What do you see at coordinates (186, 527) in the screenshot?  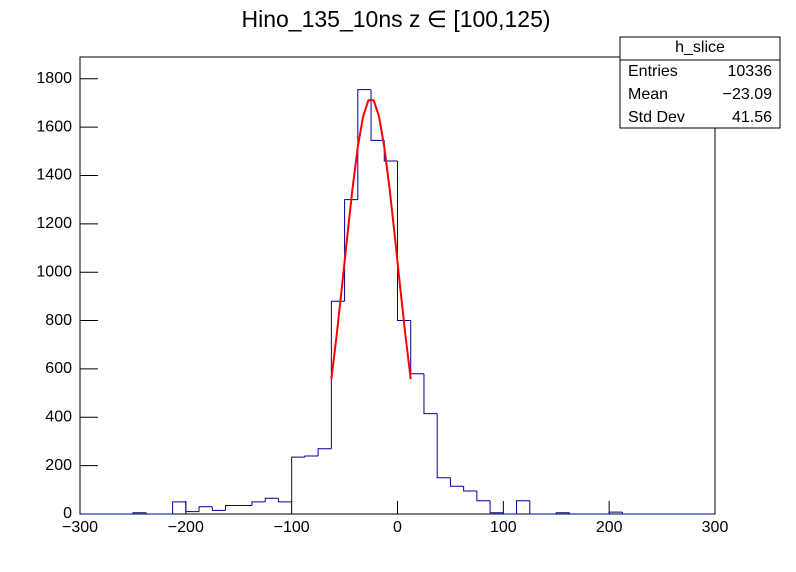 I see `x-tick-label: −200` at bounding box center [186, 527].